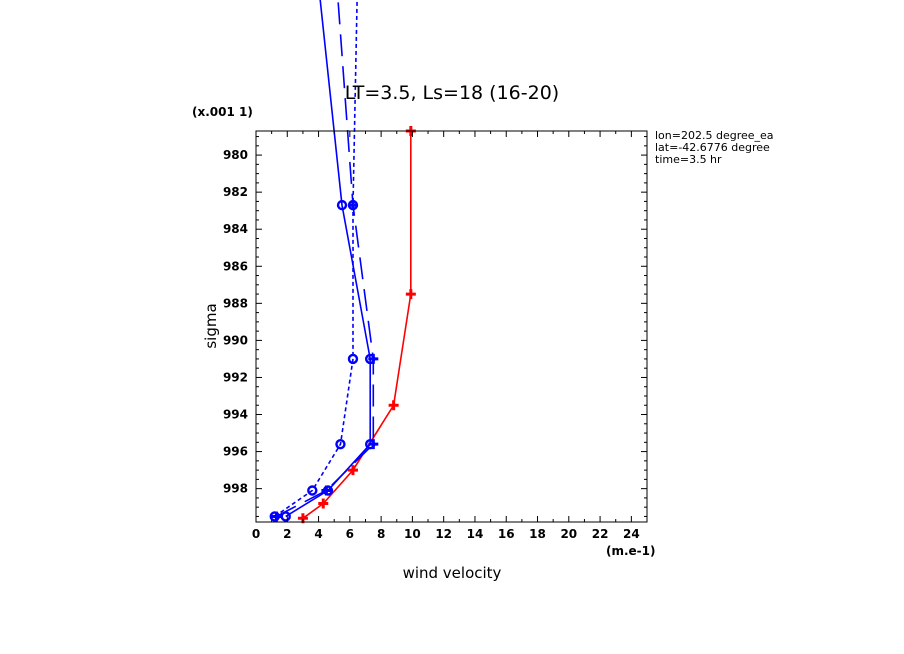 The width and height of the screenshot is (904, 654). I want to click on y-tick-label: 986, so click(235, 266).